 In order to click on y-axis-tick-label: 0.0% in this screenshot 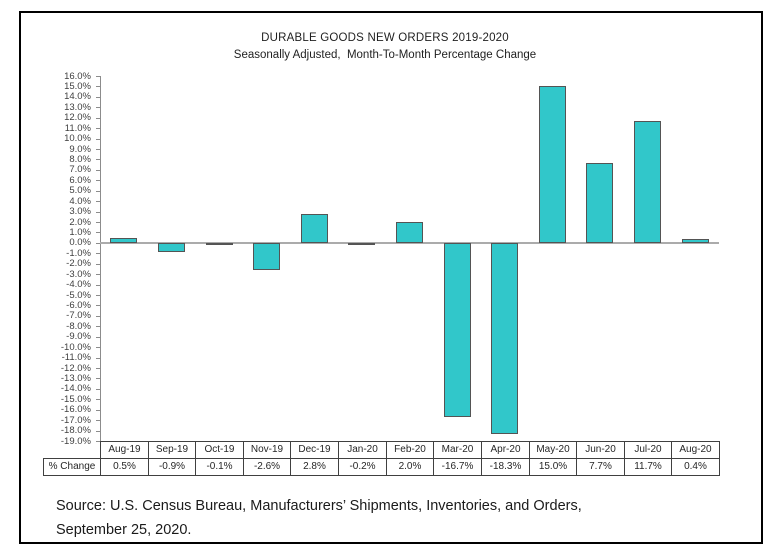, I will do `click(80, 243)`.